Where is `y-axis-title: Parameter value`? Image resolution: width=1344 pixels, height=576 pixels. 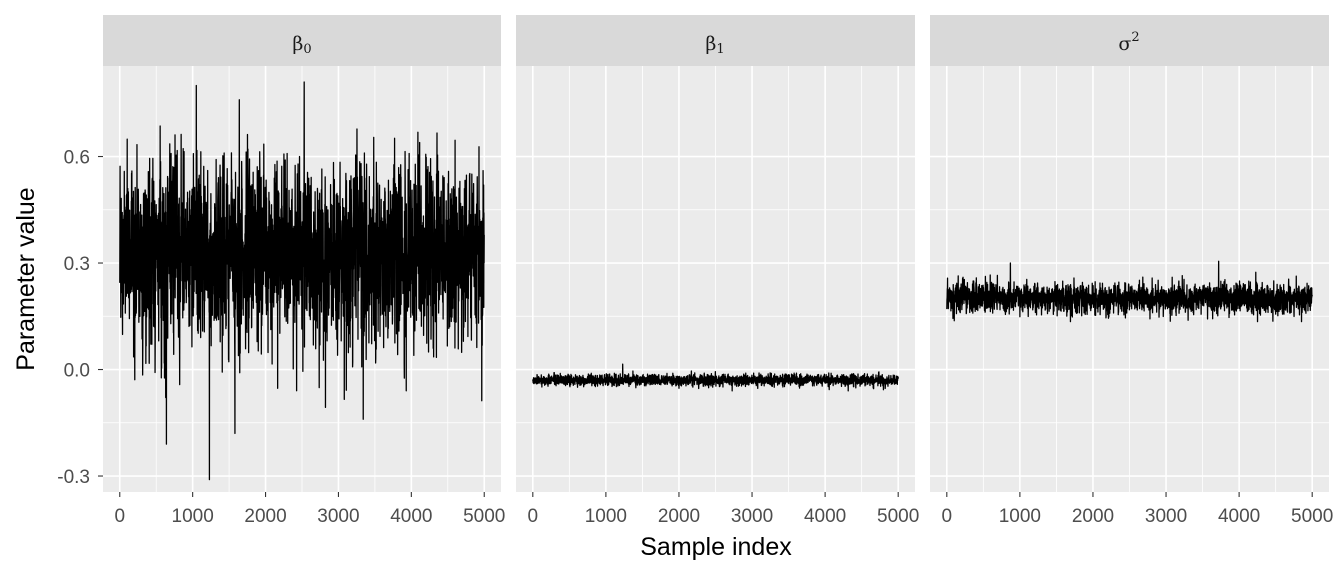
y-axis-title: Parameter value is located at coordinates (26, 278).